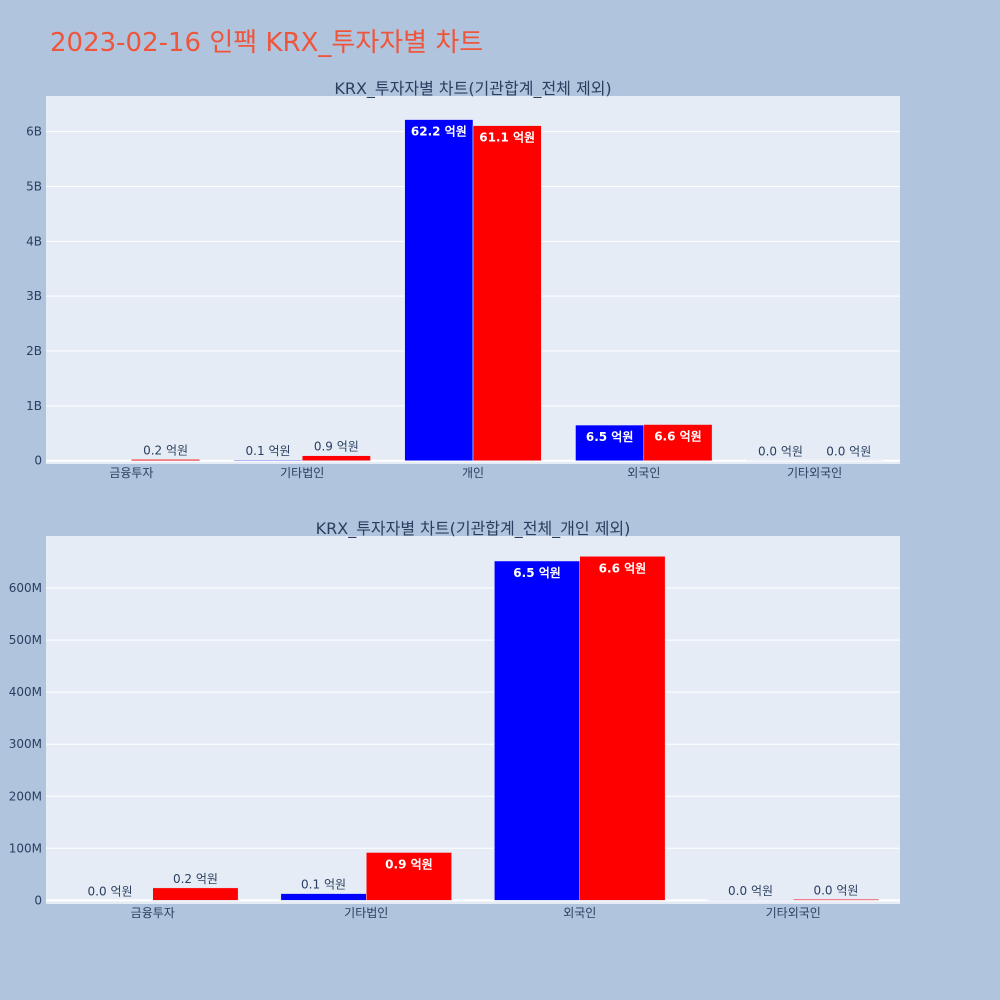 Image resolution: width=1000 pixels, height=1000 pixels. I want to click on page-title: 2023-02-16 인팩 KRX_투자자별 차트, so click(267, 43).